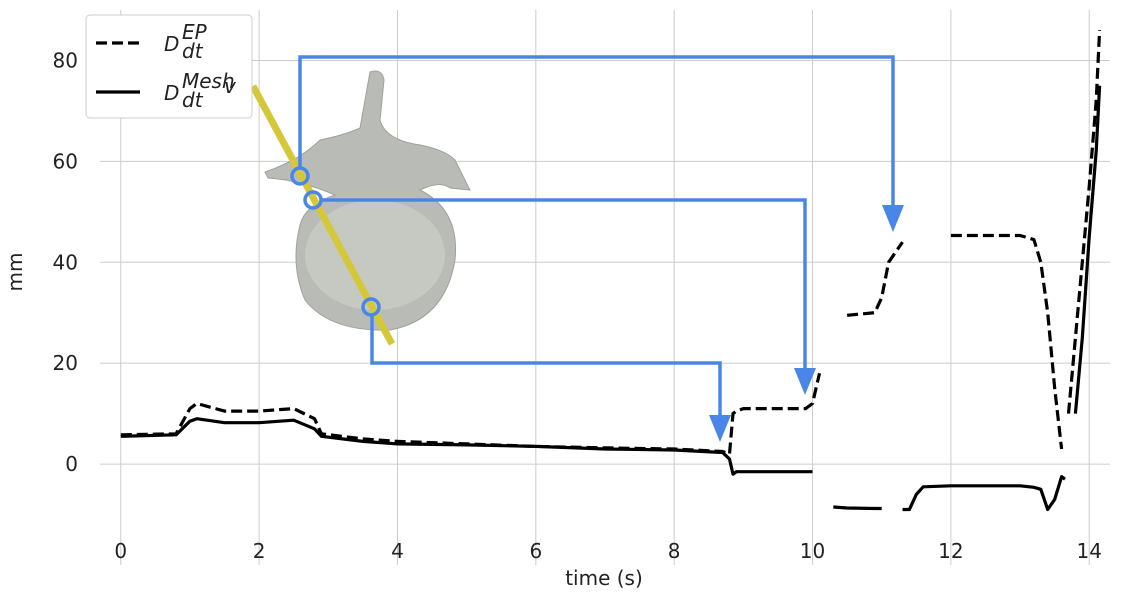 Image resolution: width=1130 pixels, height=596 pixels. I want to click on x-tick-label: 12, so click(950, 551).